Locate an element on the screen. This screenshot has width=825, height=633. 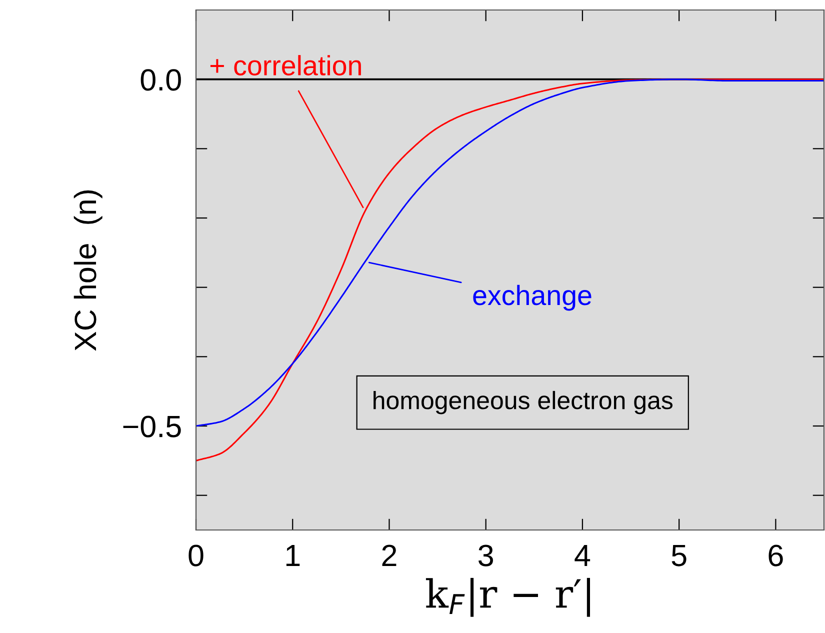
annotation: homogeneous electron gas is located at coordinates (523, 402).